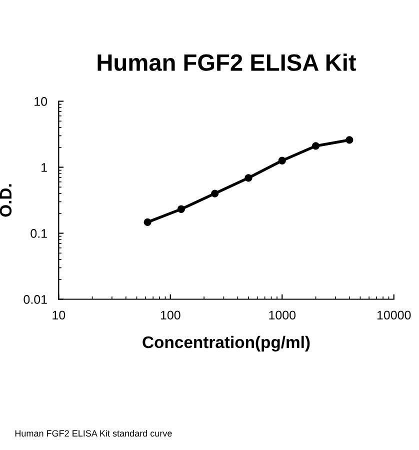 The width and height of the screenshot is (419, 450). What do you see at coordinates (93, 433) in the screenshot?
I see `text: Human FGF2 ELISA Kit standard curve` at bounding box center [93, 433].